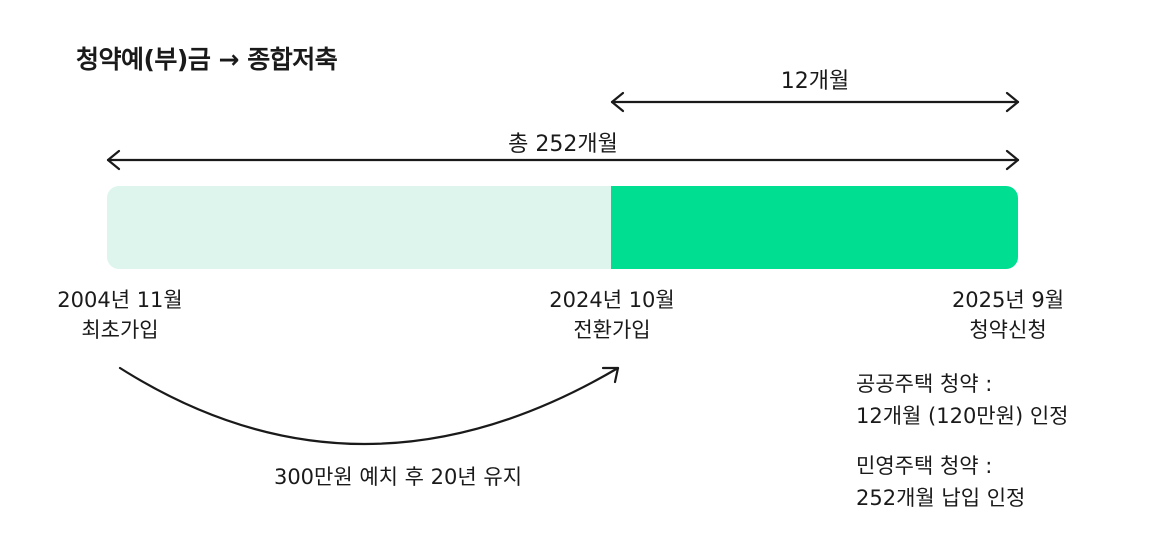 This screenshot has height=560, width=1161. What do you see at coordinates (962, 416) in the screenshot?
I see `public-note-detail: 12개월 (120만원) 인정` at bounding box center [962, 416].